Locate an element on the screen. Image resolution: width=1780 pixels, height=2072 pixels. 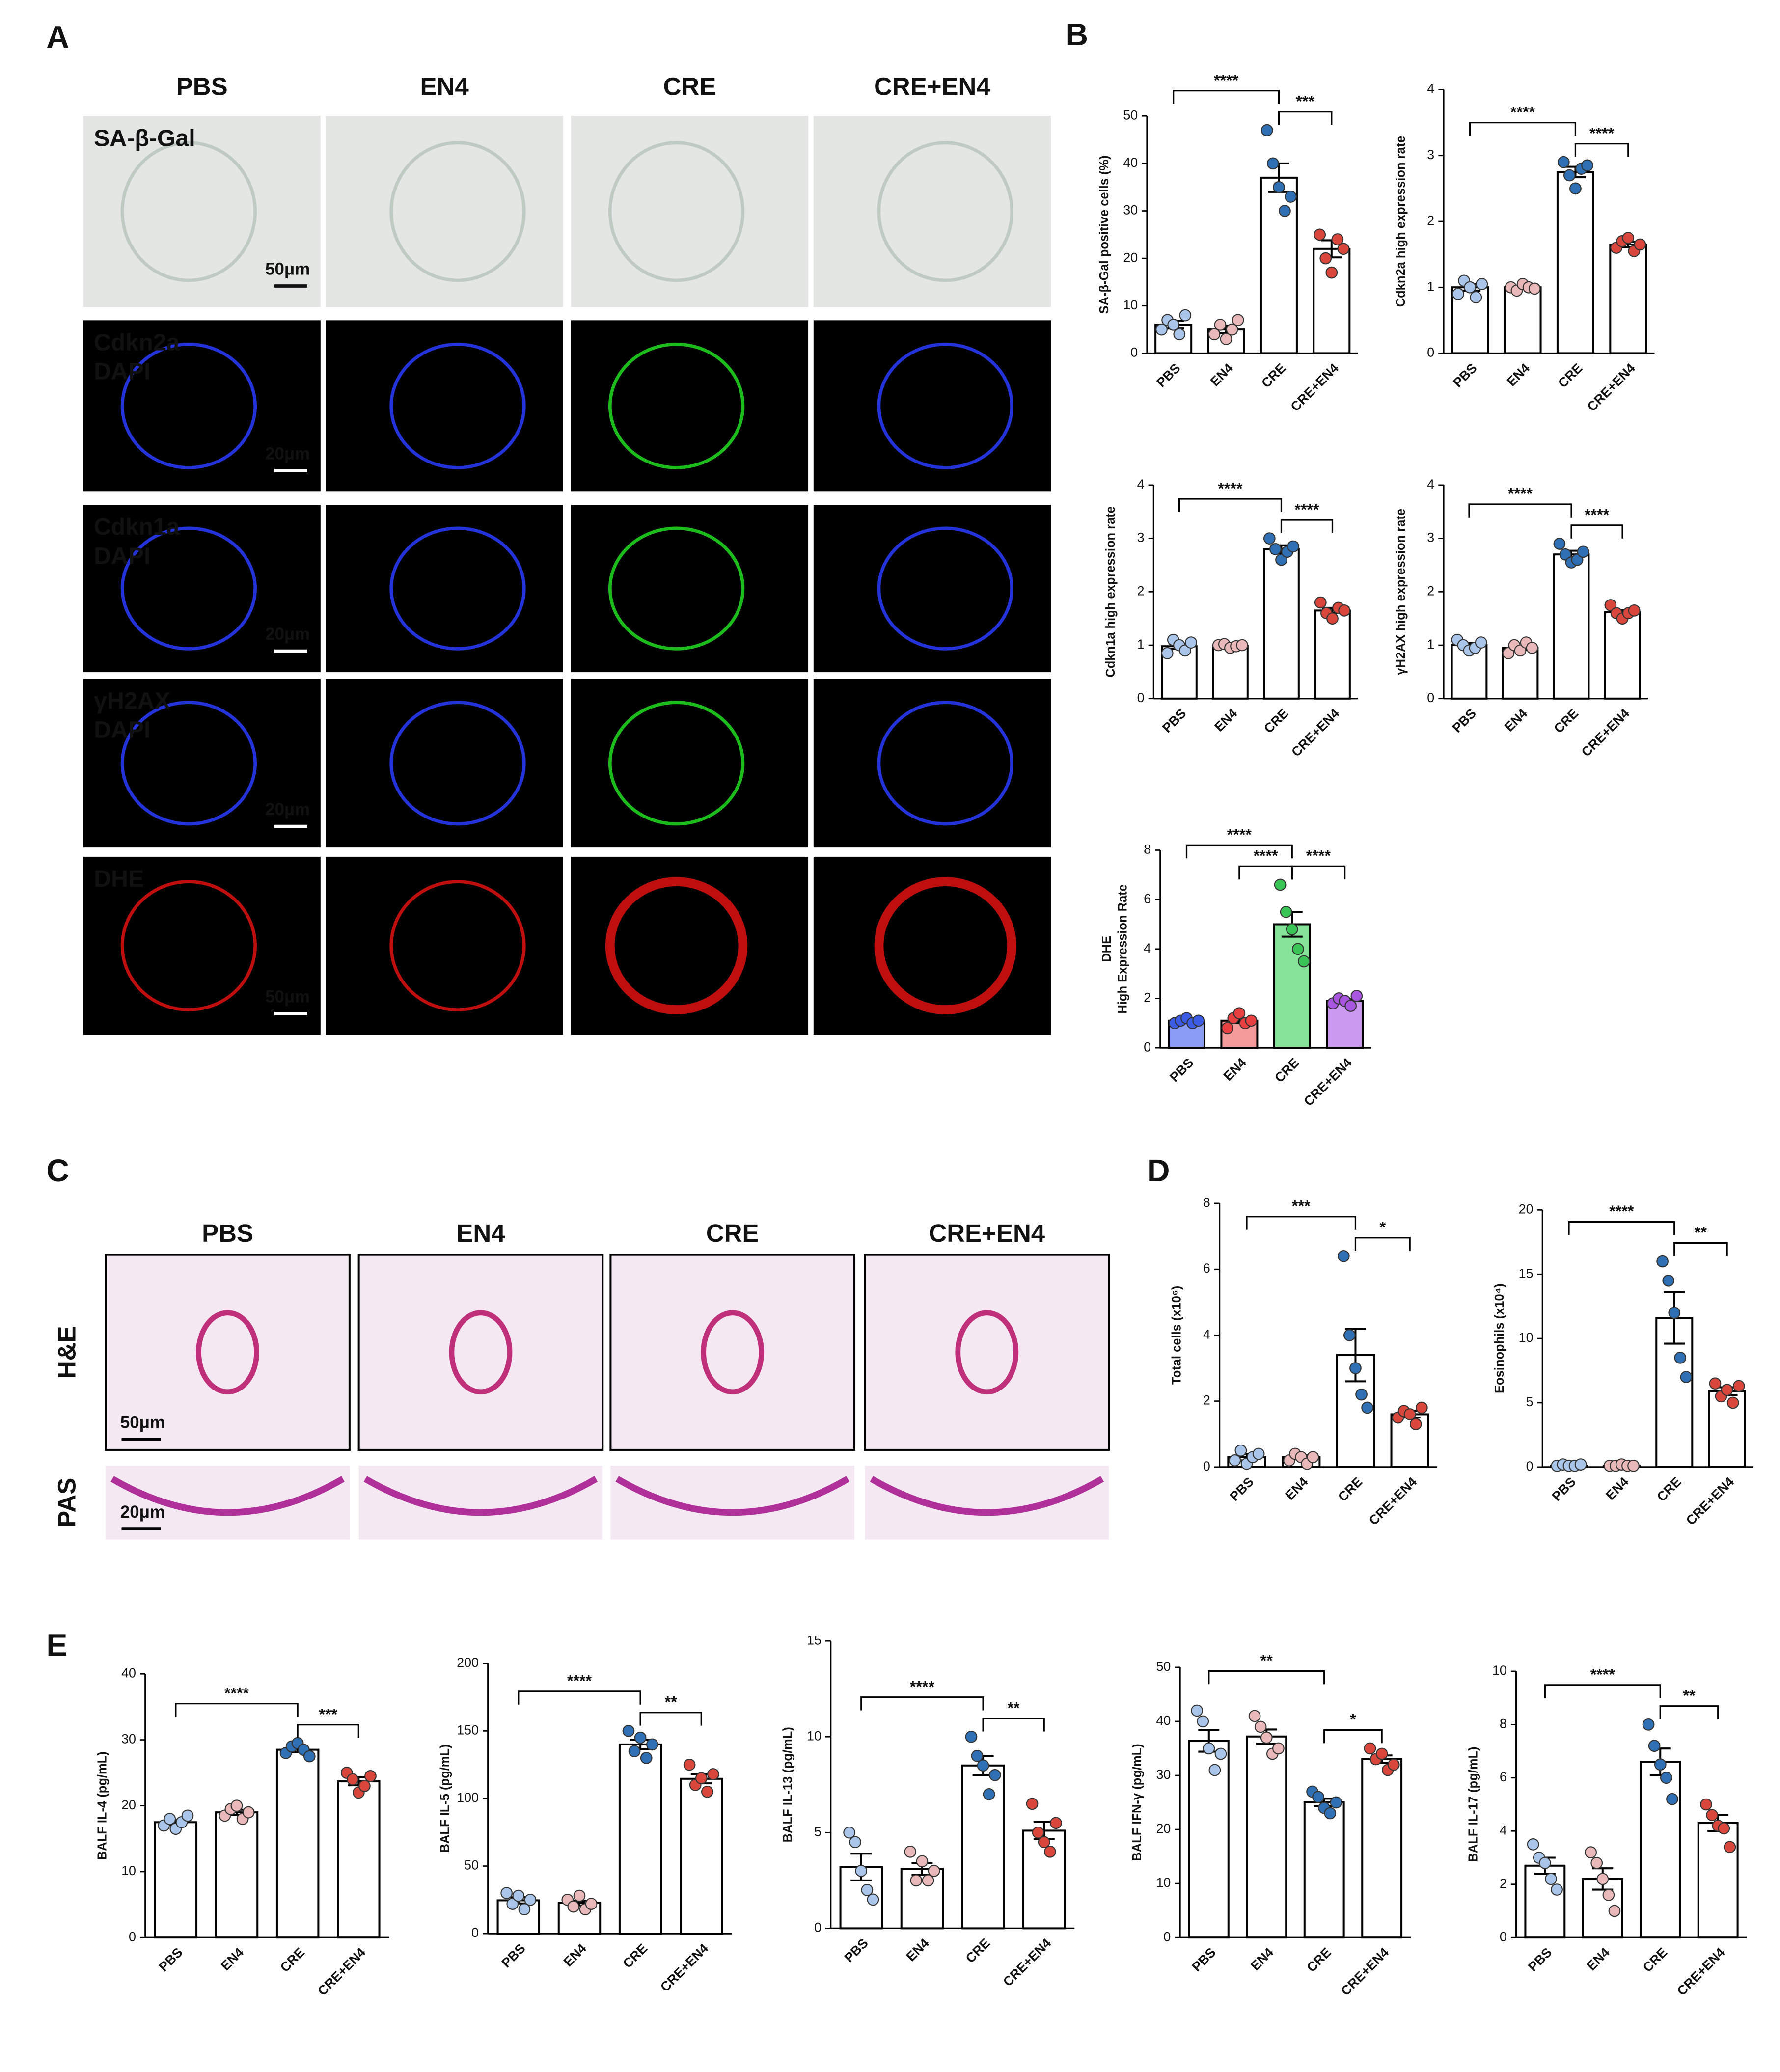
scale-bar-label: 20μm is located at coordinates (288, 809).